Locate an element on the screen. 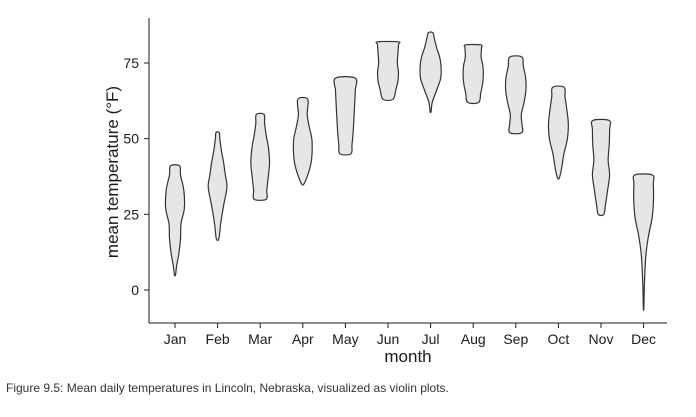 This screenshot has width=696, height=417. x-tick-label: Jan is located at coordinates (175, 339).